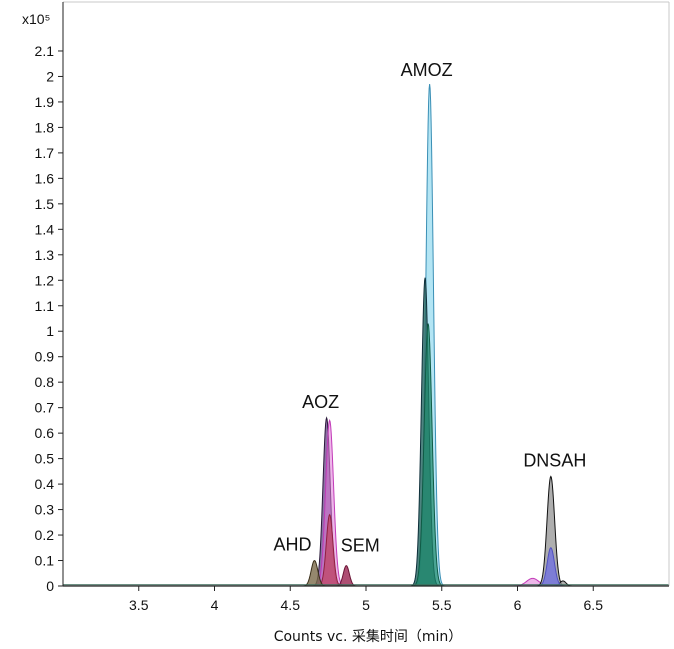 This screenshot has width=674, height=649. Describe the element at coordinates (427, 70) in the screenshot. I see `peak-label-amoz: AMOZ` at that location.